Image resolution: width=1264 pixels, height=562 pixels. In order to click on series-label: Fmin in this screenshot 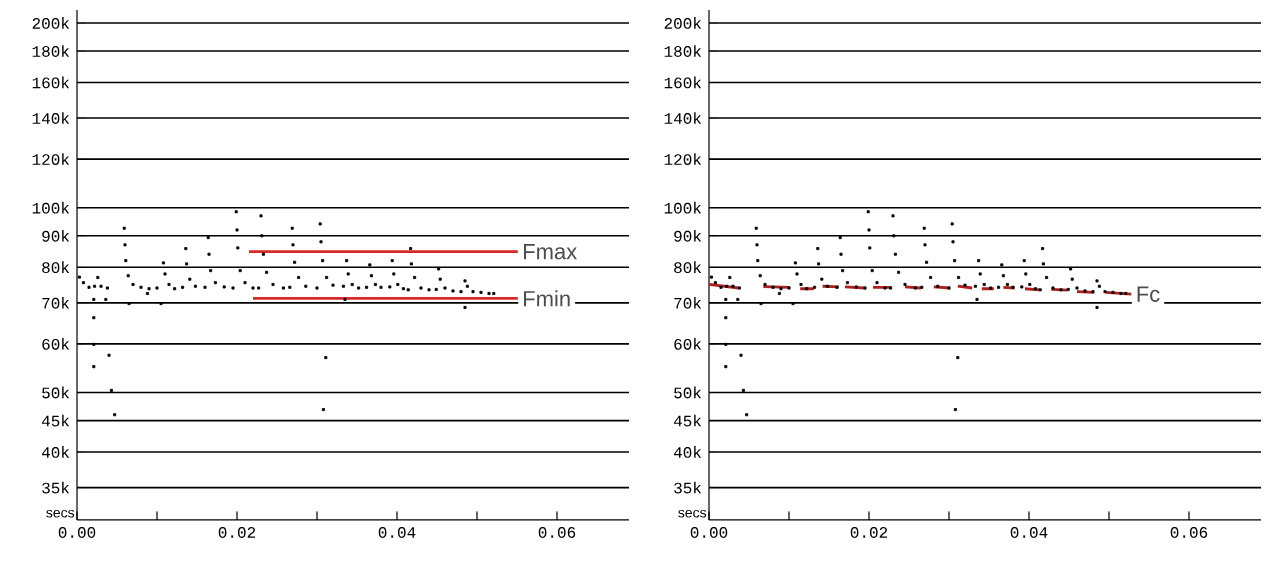, I will do `click(547, 298)`.